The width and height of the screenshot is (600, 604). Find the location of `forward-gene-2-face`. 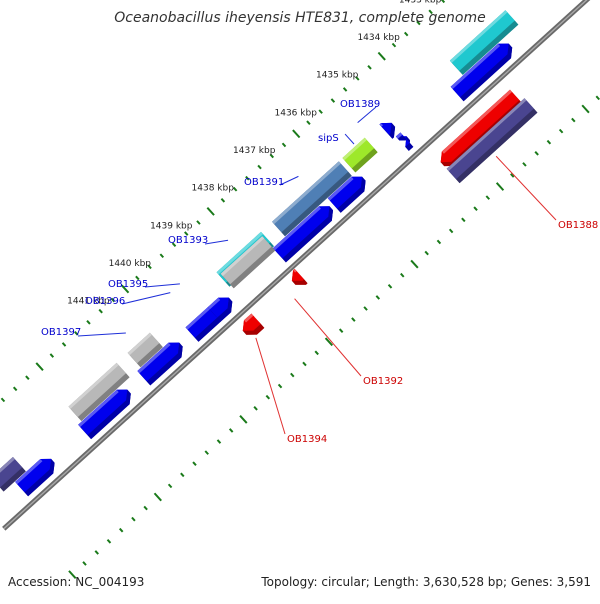

forward-gene-2-face is located at coordinates (103, 412).